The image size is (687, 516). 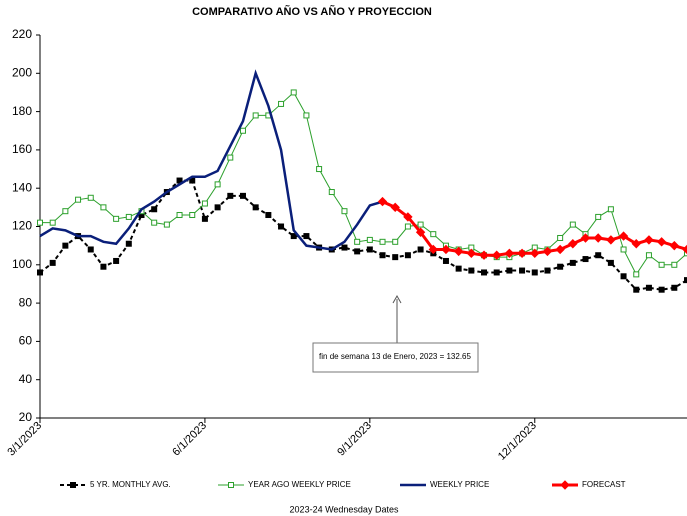 I want to click on chart-title: COMPARATIVO AÑO VS AÑO Y PROYECCION, so click(x=312, y=11).